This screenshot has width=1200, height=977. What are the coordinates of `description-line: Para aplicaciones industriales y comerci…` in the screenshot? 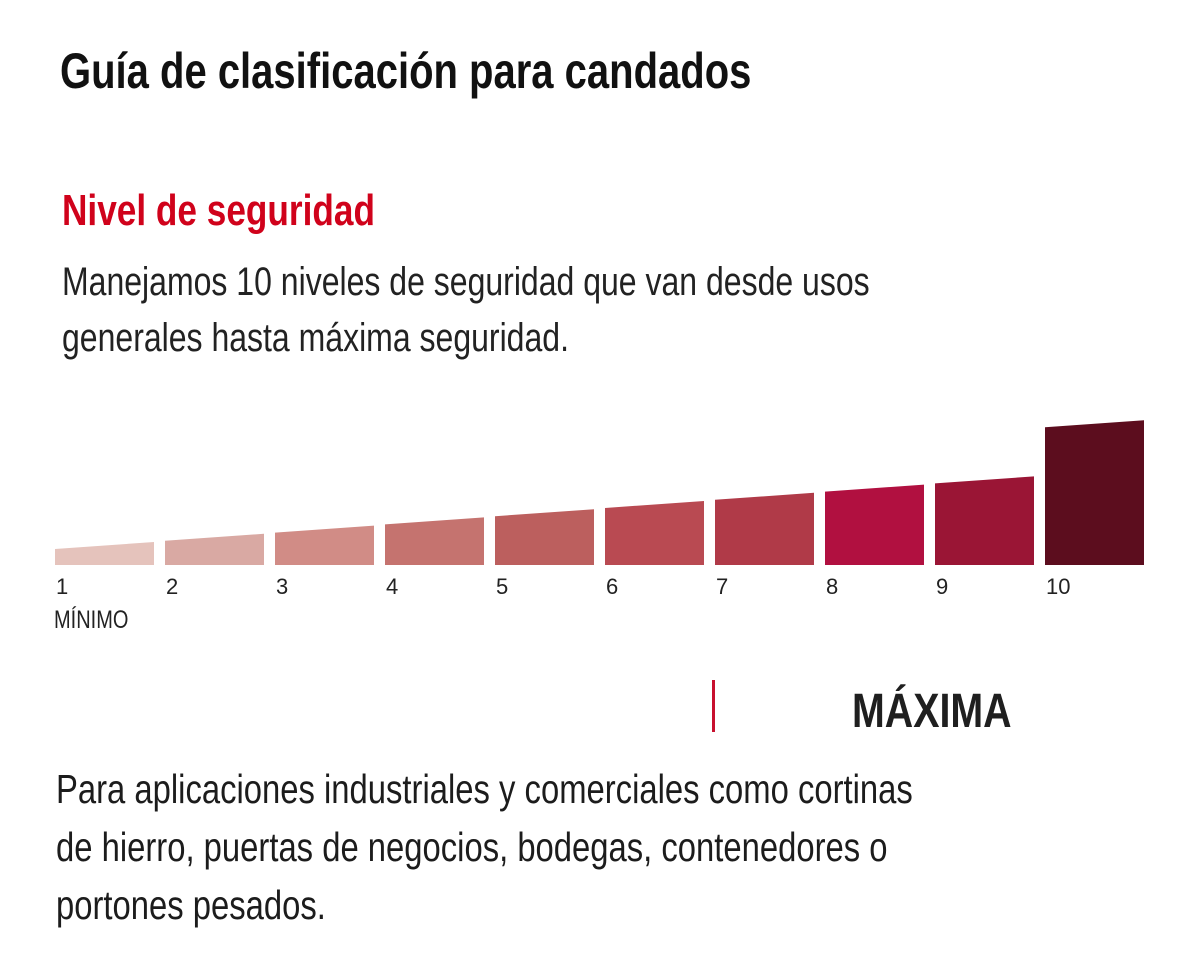 It's located at (484, 789).